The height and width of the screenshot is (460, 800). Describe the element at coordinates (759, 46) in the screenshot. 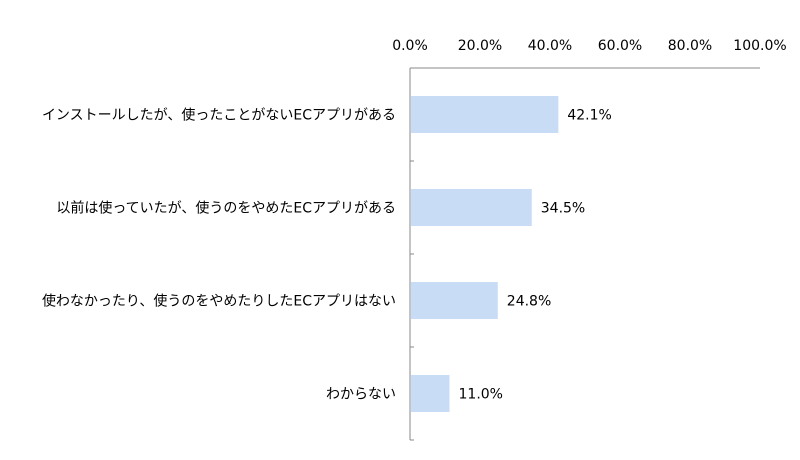

I see `x-tick-label: 100.0%` at that location.